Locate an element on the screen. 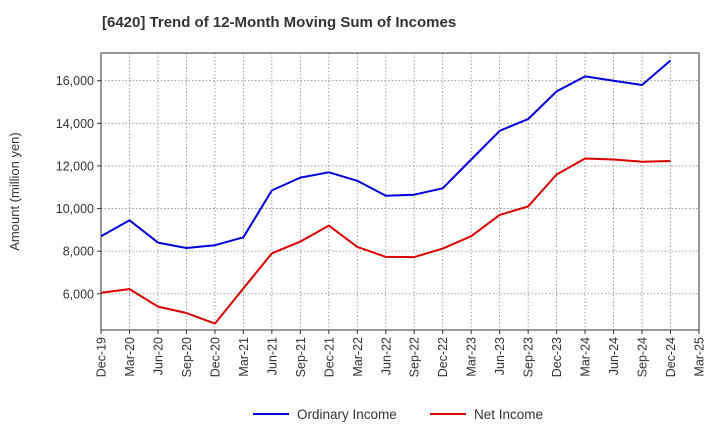 Image resolution: width=720 pixels, height=440 pixels. x-tick-label: Jun-22 is located at coordinates (386, 356).